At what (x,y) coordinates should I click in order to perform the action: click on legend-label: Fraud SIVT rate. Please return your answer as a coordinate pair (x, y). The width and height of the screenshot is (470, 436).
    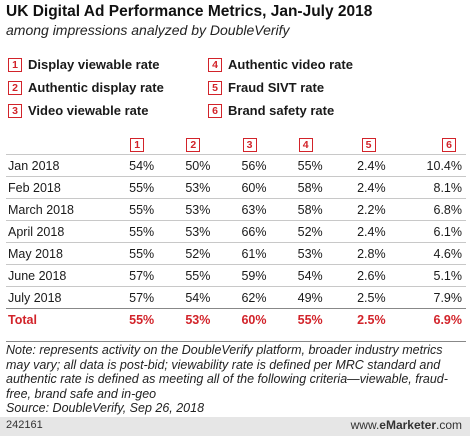
    Looking at the image, I should click on (276, 87).